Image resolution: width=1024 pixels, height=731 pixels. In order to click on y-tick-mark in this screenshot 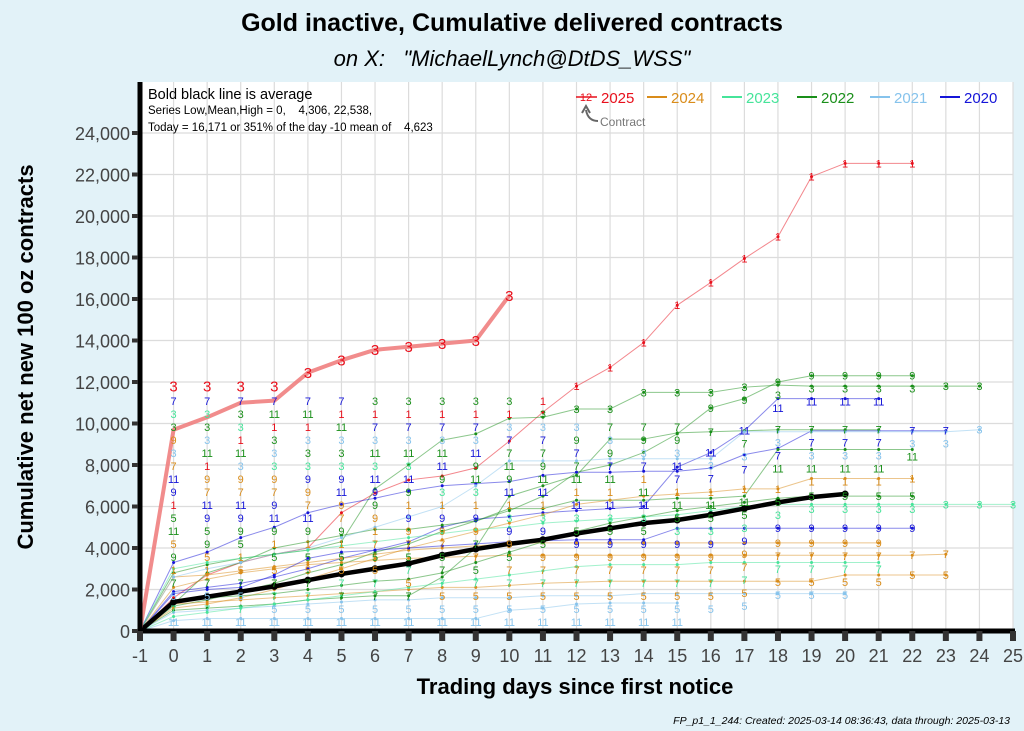, I will do `click(135, 631)`.